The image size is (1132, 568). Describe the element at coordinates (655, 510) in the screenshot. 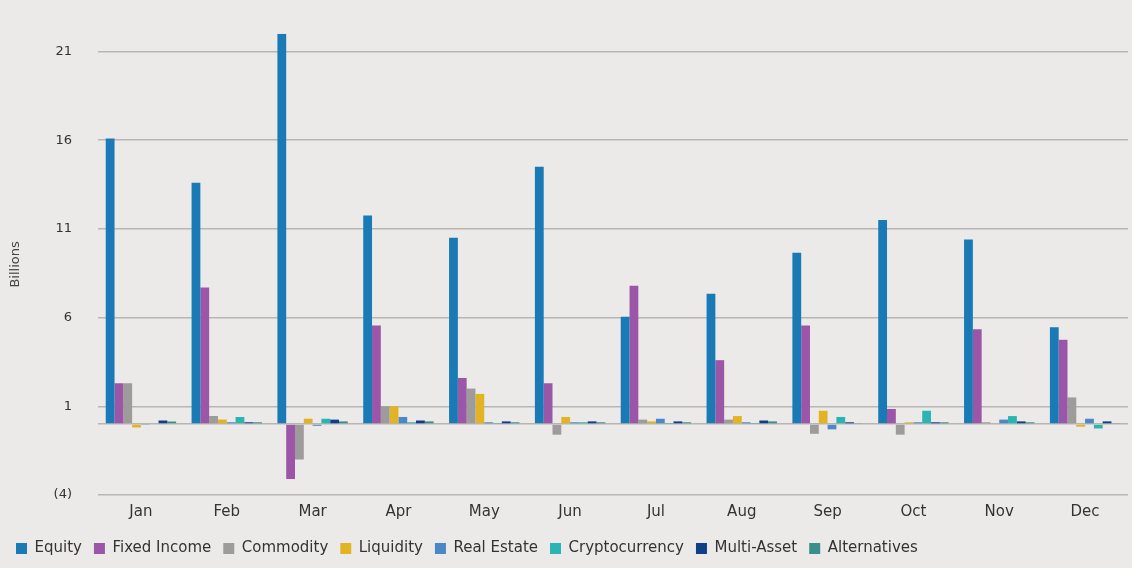

I see `x-tick-label: Jul` at that location.